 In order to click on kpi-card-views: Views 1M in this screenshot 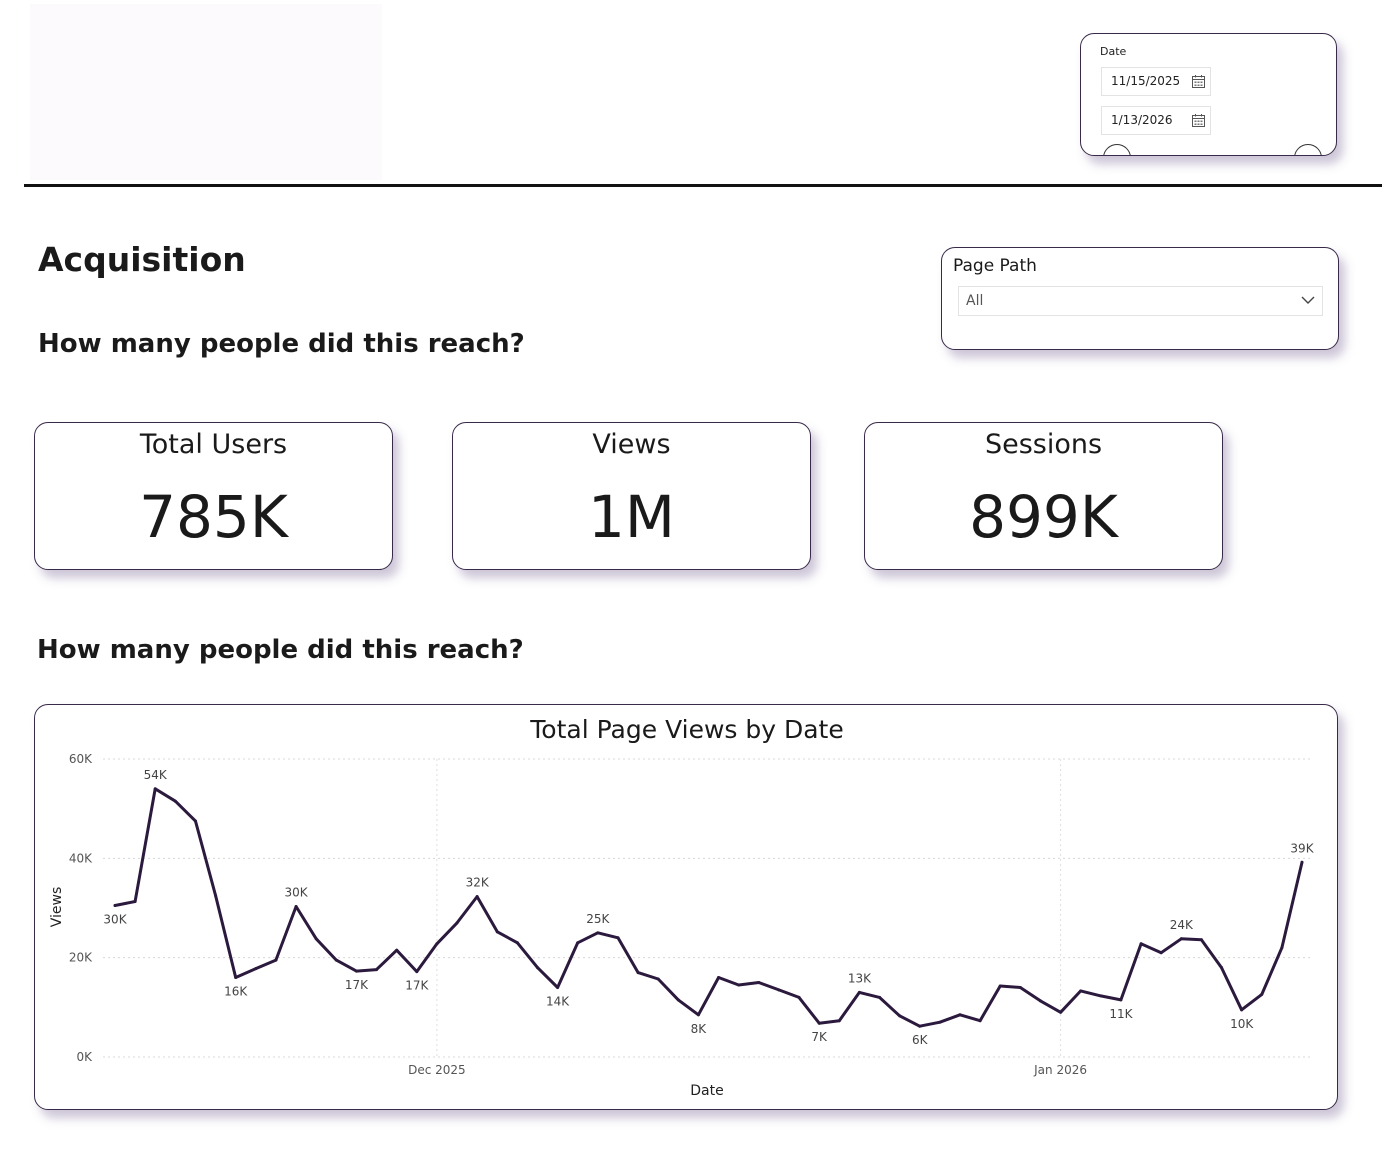, I will do `click(631, 496)`.